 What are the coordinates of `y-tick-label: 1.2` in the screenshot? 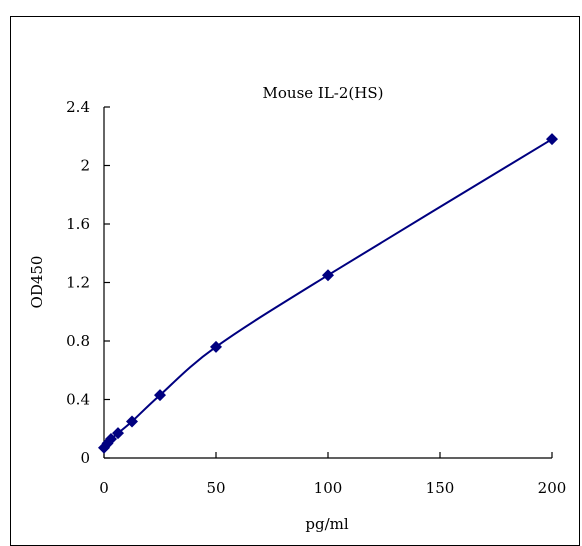 It's located at (78, 283).